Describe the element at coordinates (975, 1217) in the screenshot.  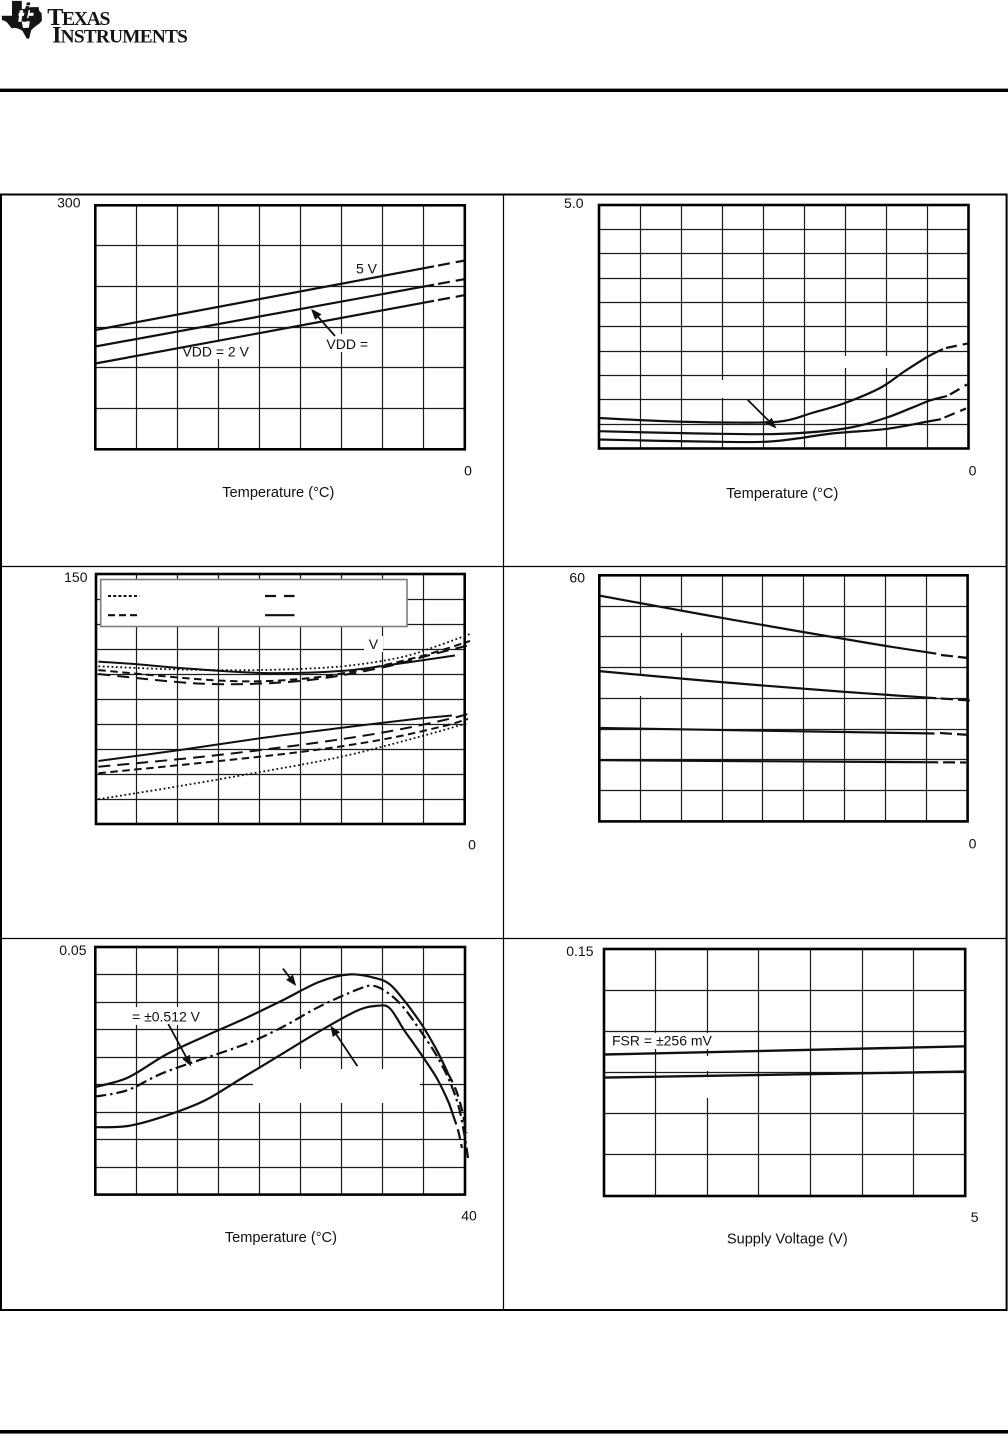
I see `svg-text: 5` at that location.